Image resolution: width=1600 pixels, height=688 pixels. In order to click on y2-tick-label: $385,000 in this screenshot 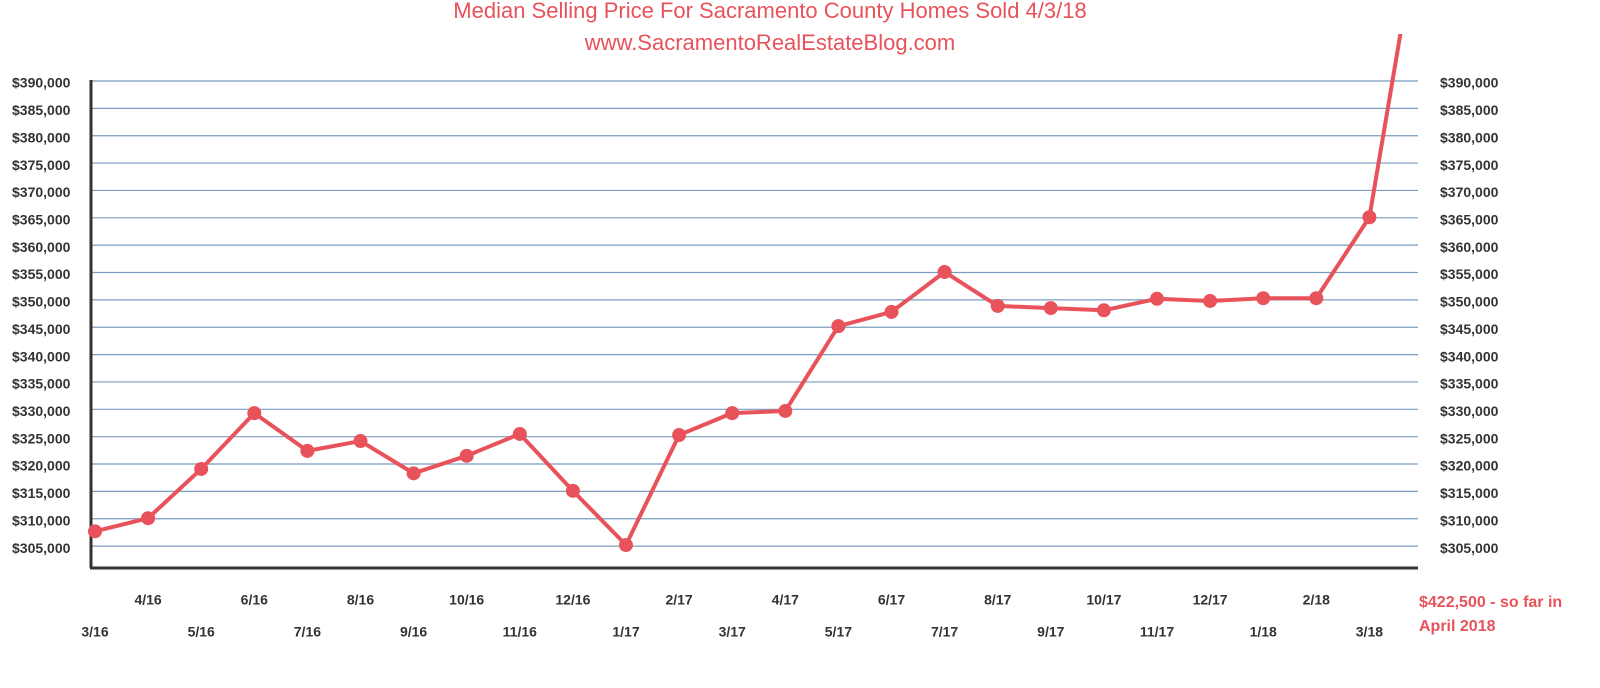, I will do `click(1469, 110)`.